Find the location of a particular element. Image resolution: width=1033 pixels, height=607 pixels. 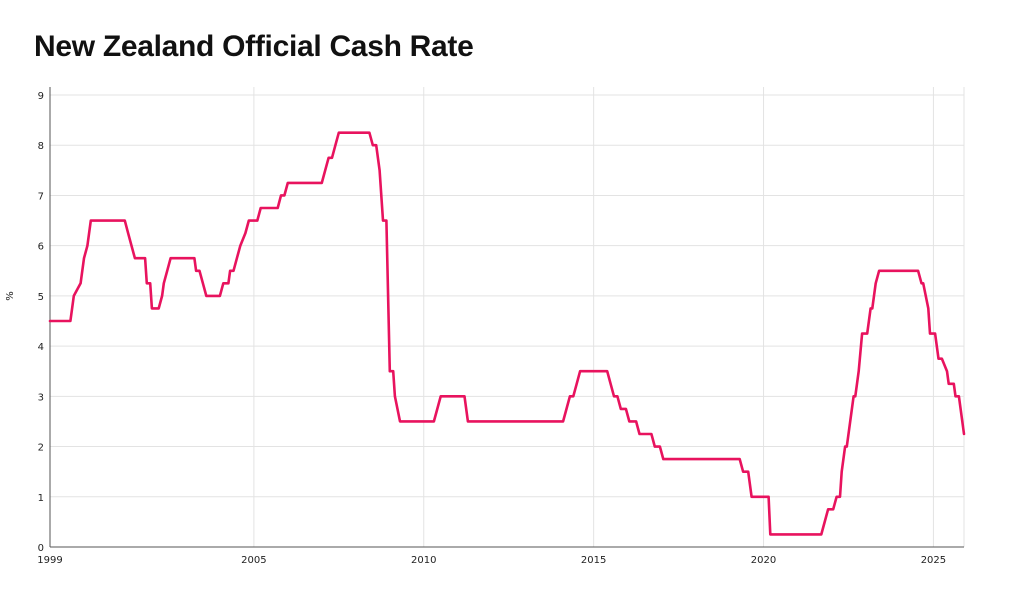

x-tick-label-2020: 2020 is located at coordinates (763, 560).